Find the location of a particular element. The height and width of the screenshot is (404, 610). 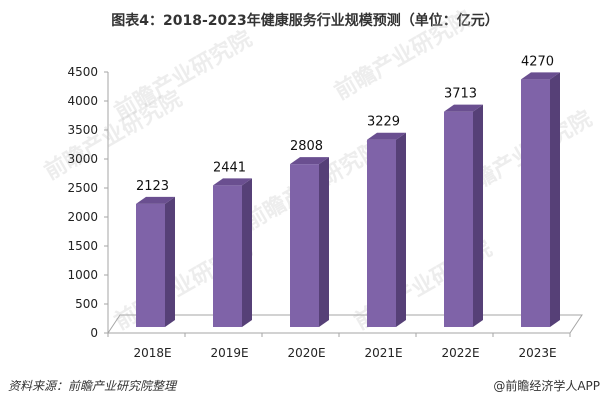

data-label: 4270 is located at coordinates (537, 61).